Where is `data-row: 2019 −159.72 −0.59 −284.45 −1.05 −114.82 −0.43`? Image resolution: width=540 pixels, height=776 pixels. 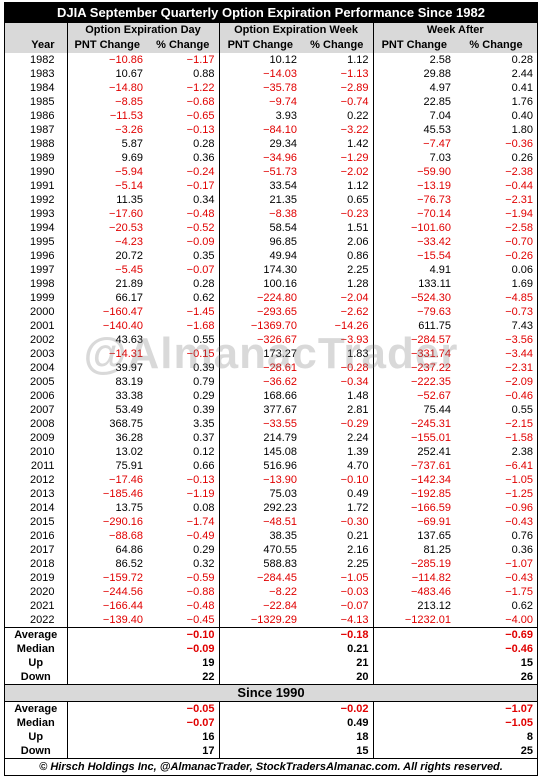 data-row: 2019 −159.72 −0.59 −284.45 −1.05 −114.82 −0.43 is located at coordinates (271, 578).